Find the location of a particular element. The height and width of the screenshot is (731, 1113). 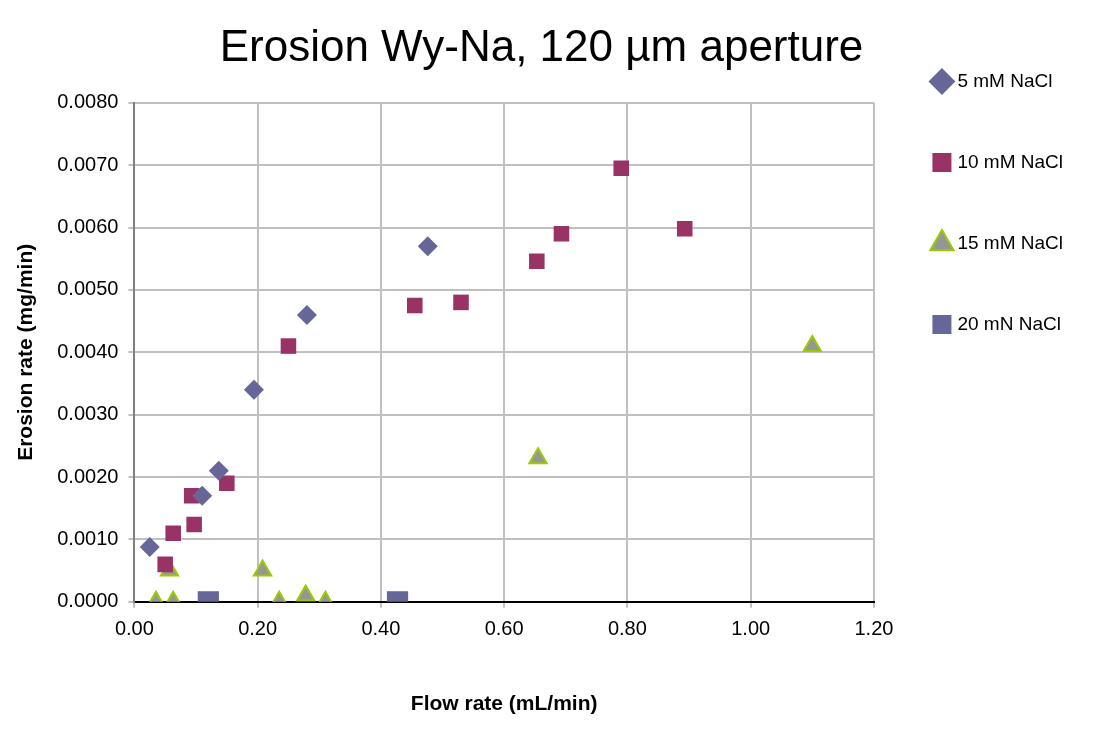

y-tick-label: 0.0030 is located at coordinates (88, 413).